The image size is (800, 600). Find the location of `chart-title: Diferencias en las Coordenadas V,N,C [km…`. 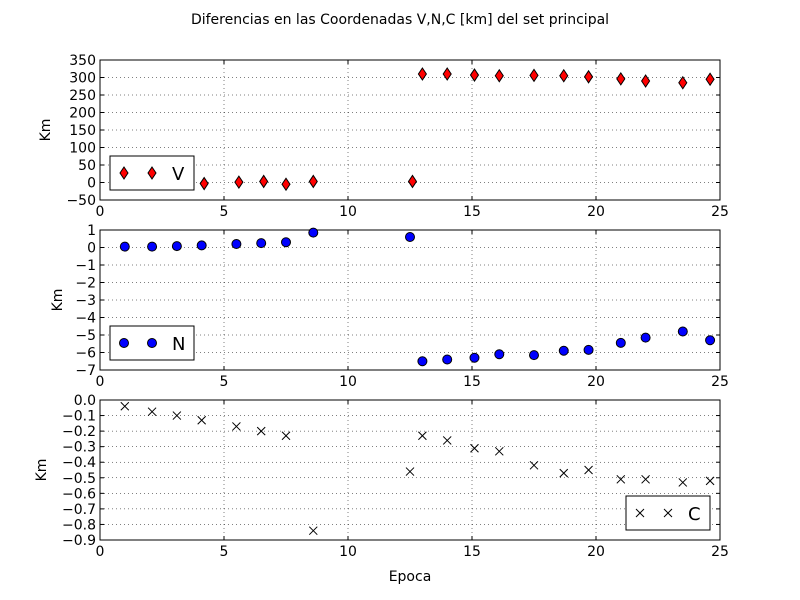

chart-title: Diferencias en las Coordenadas V,N,C [km… is located at coordinates (400, 20).